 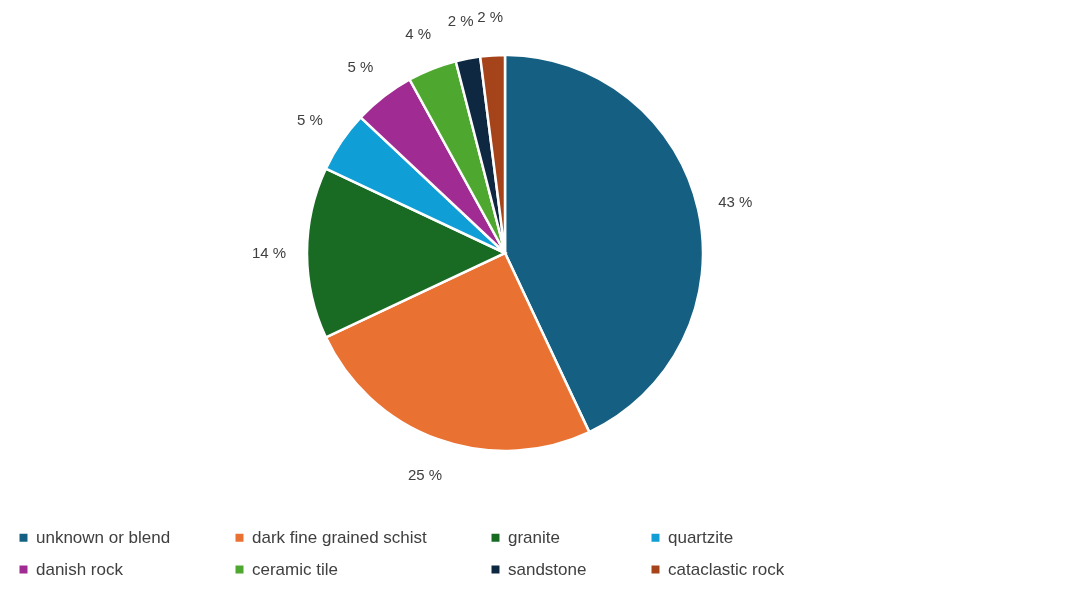 I want to click on legend-label: cataclastic rock, so click(x=726, y=569).